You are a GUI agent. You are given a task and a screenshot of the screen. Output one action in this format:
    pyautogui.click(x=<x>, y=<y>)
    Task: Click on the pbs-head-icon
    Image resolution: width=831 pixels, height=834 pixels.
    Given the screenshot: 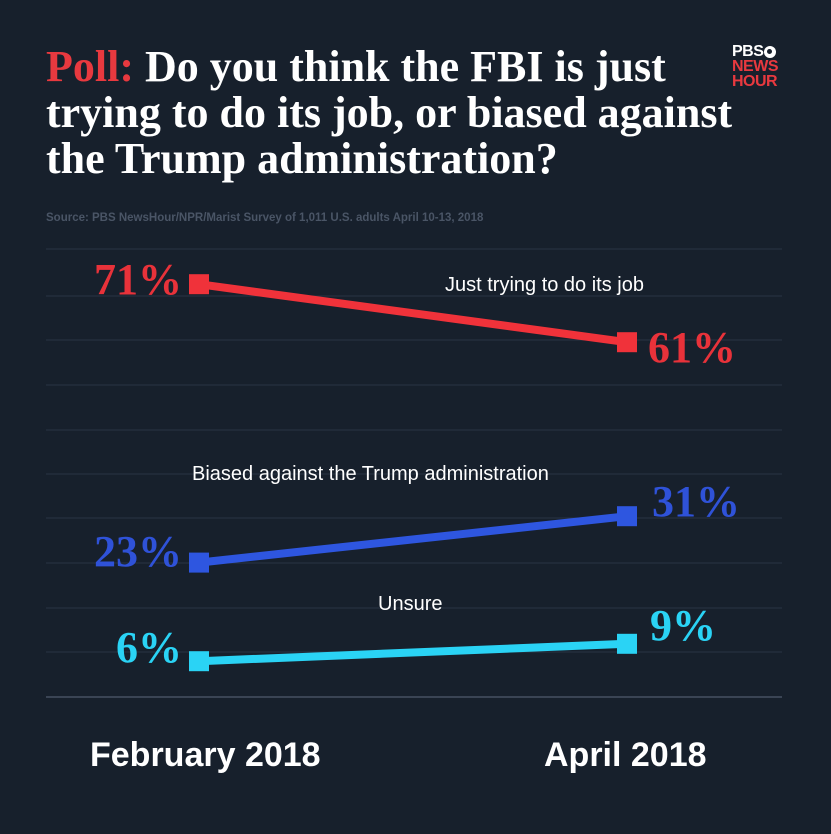 What is the action you would take?
    pyautogui.click(x=770, y=51)
    